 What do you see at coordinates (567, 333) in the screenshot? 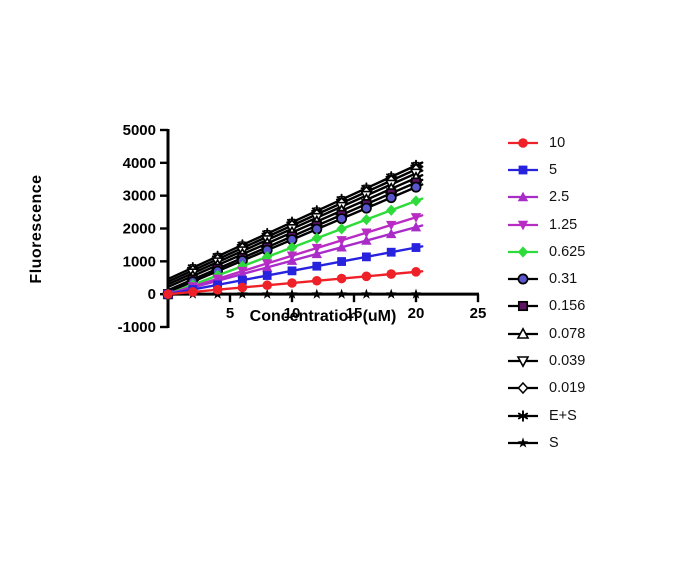
I see `legend-label: 0.078` at bounding box center [567, 333].